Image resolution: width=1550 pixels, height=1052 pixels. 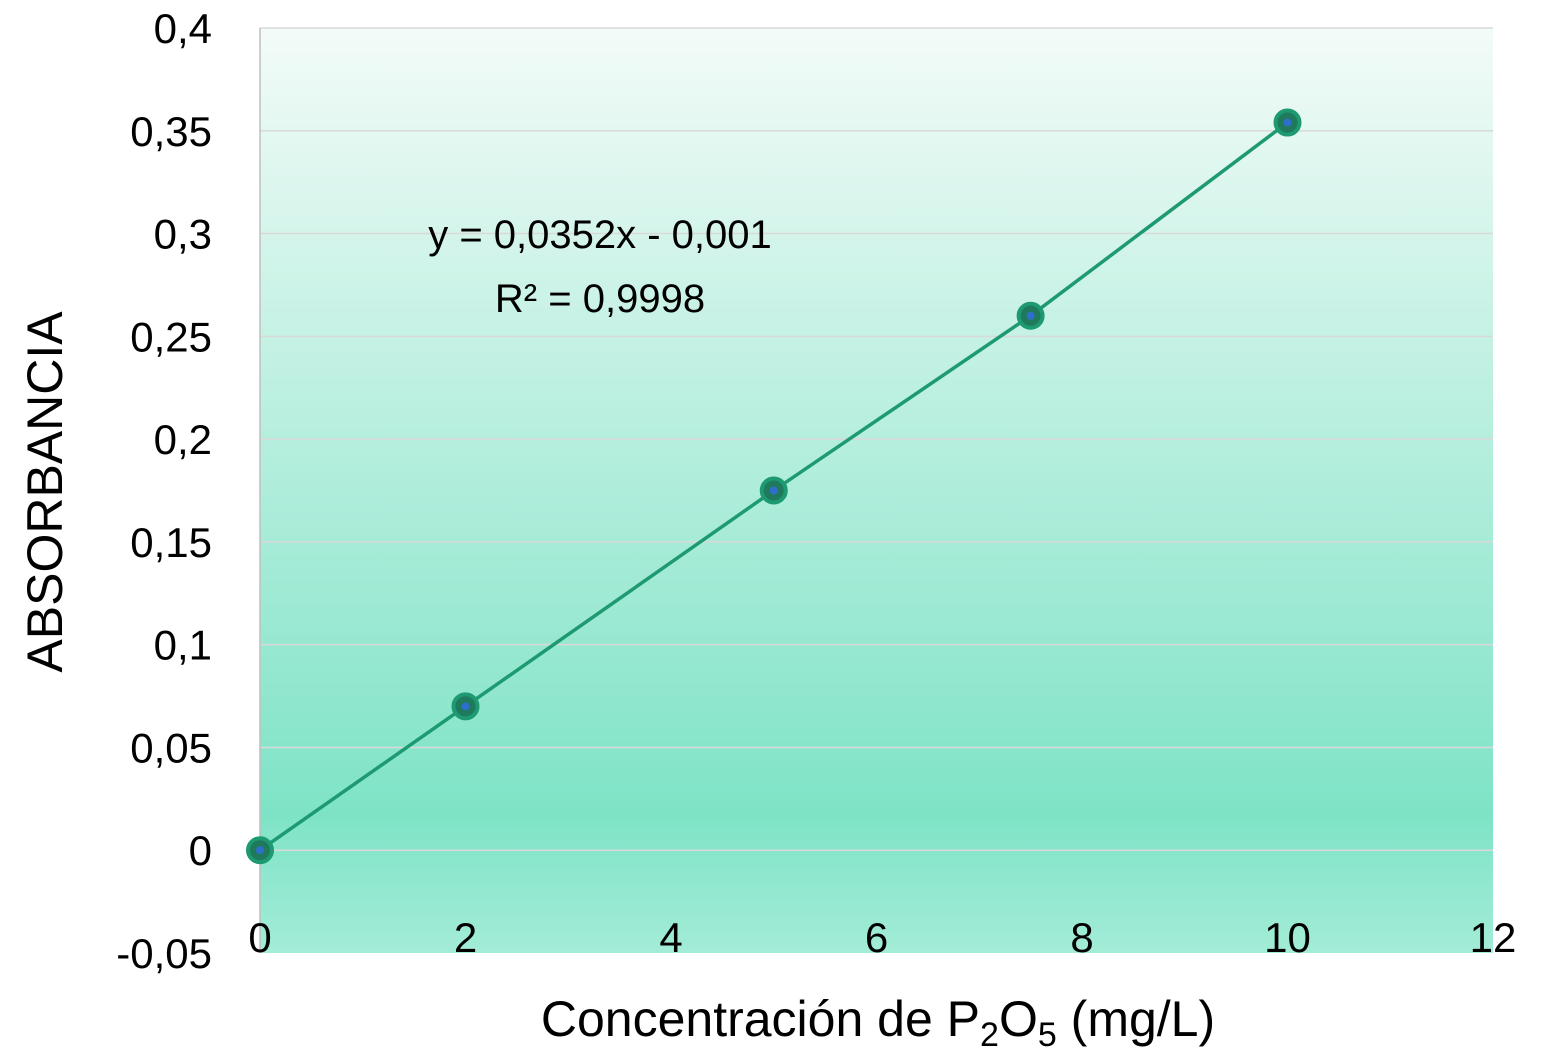 I want to click on x-axis-title-mid: O, so click(x=1018, y=1019).